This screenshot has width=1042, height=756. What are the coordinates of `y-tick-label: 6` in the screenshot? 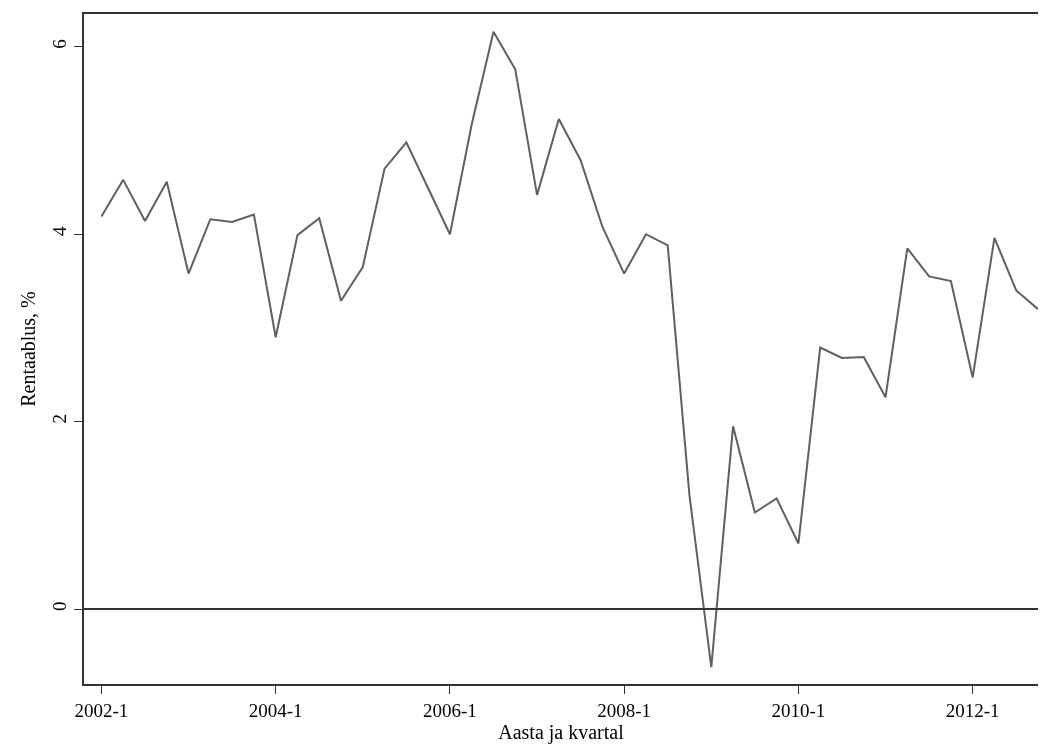 It's located at (60, 44).